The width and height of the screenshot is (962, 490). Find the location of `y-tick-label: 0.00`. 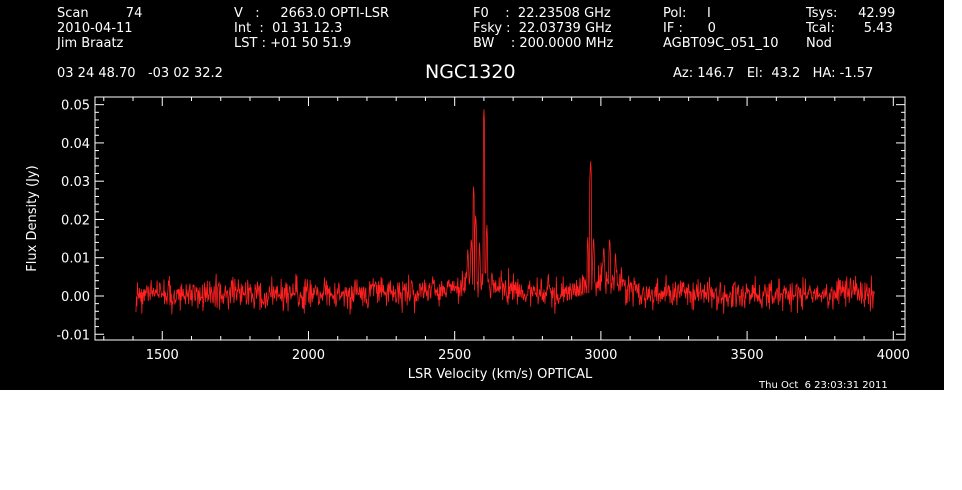

y-tick-label: 0.00 is located at coordinates (75, 297).